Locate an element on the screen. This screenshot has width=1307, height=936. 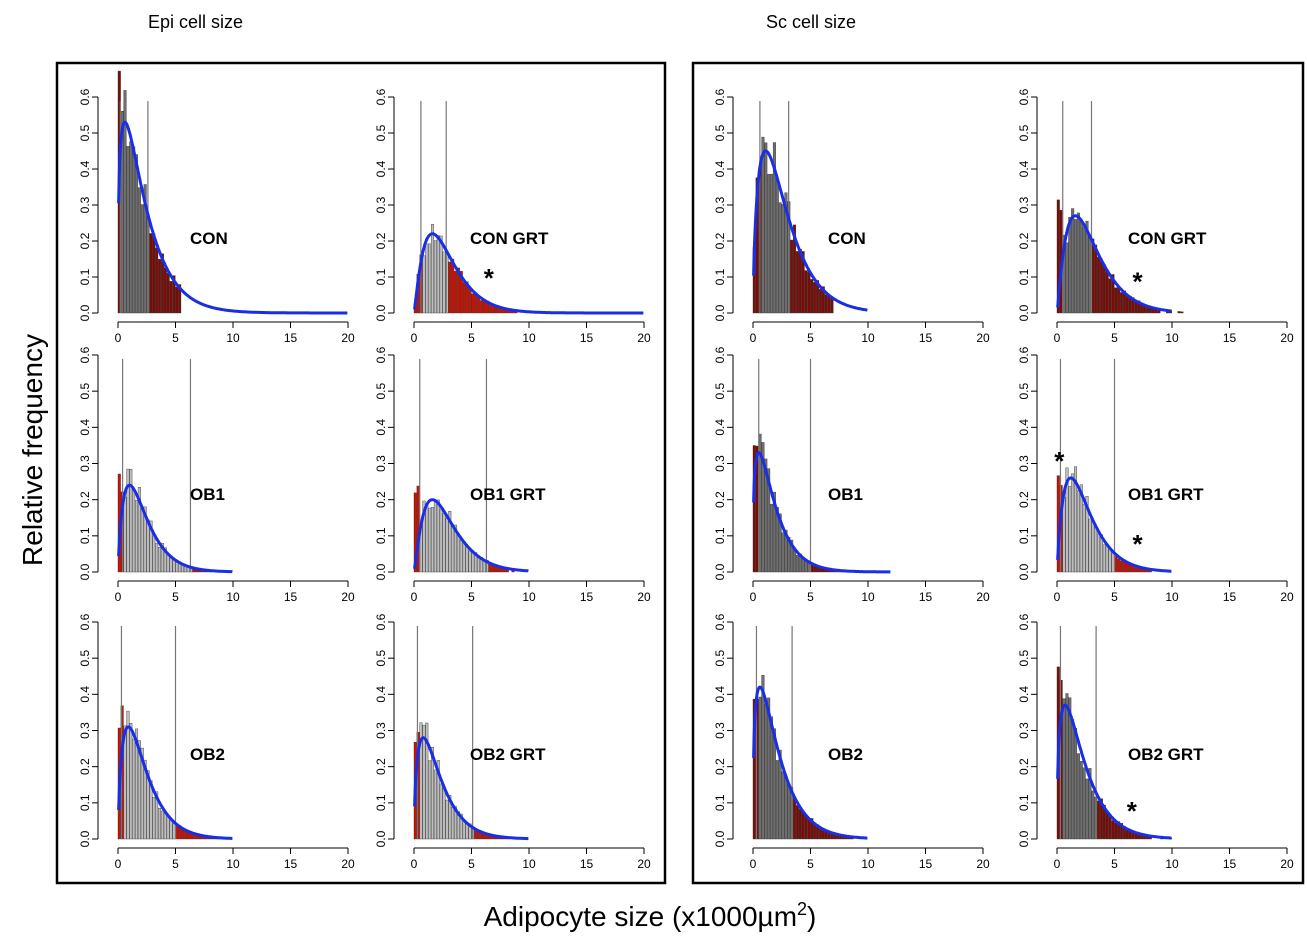
subplot-con-epi: 0.0 0.1 0.2 0.3 0.4 0.5 0.6 0 5 10 15 20 CON is located at coordinates (216, 207).